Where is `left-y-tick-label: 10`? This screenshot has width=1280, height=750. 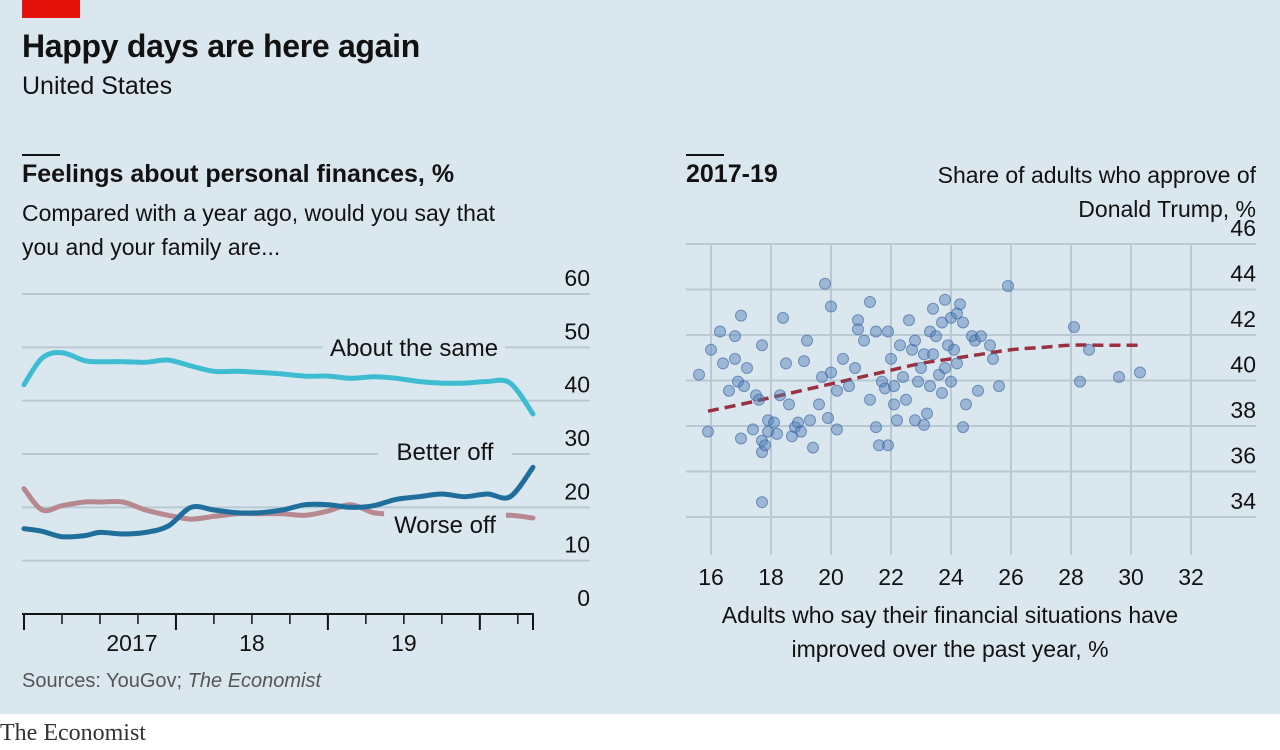 left-y-tick-label: 10 is located at coordinates (577, 545).